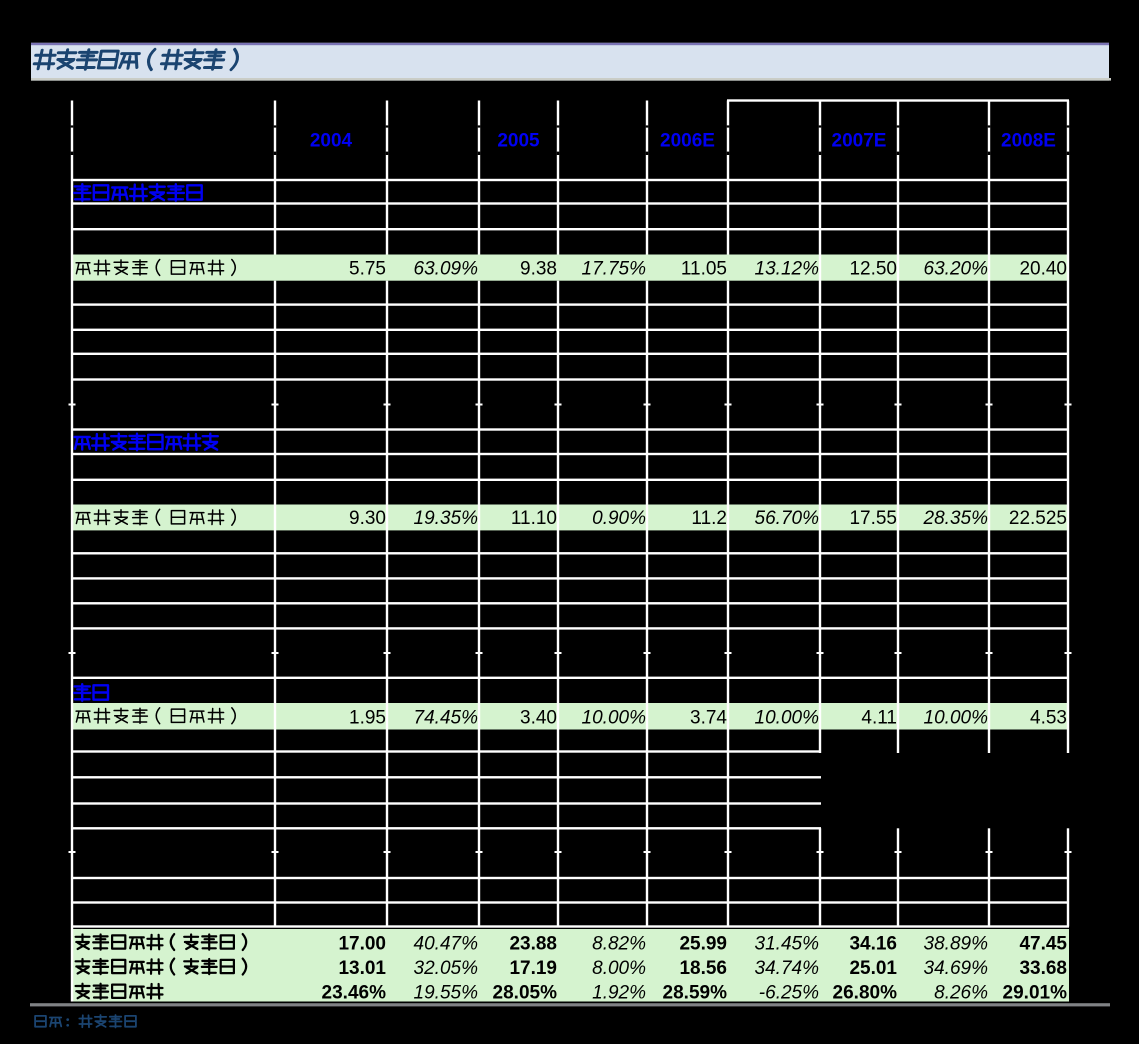  Describe the element at coordinates (879, 717) in the screenshot. I see `svg-text: 4.11` at that location.